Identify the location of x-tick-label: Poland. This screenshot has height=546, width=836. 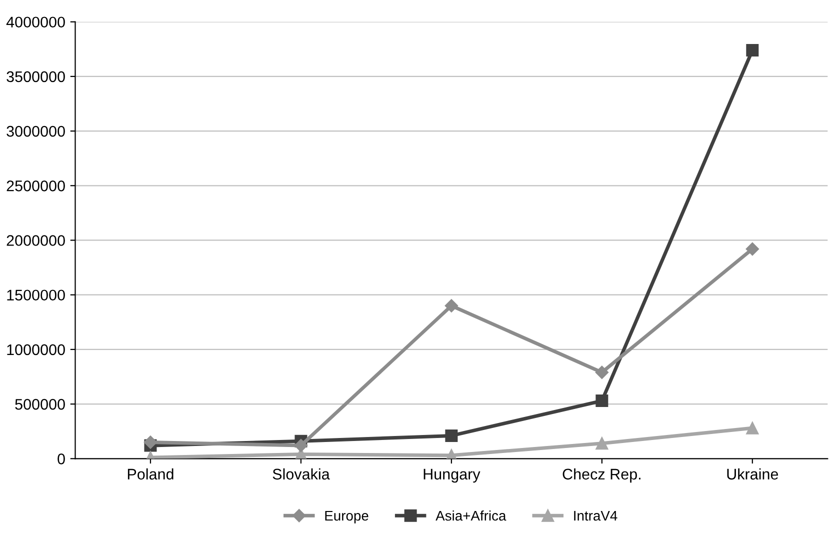
(151, 474).